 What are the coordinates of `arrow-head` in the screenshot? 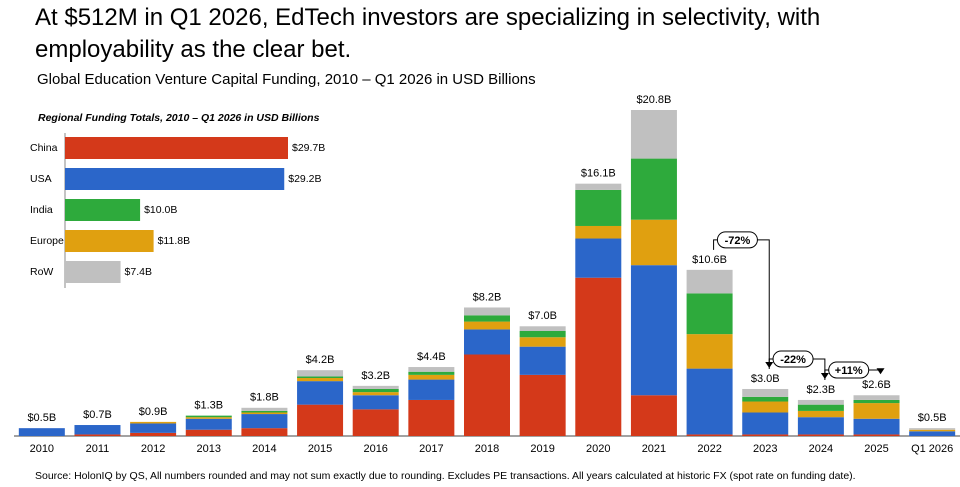 It's located at (880, 371).